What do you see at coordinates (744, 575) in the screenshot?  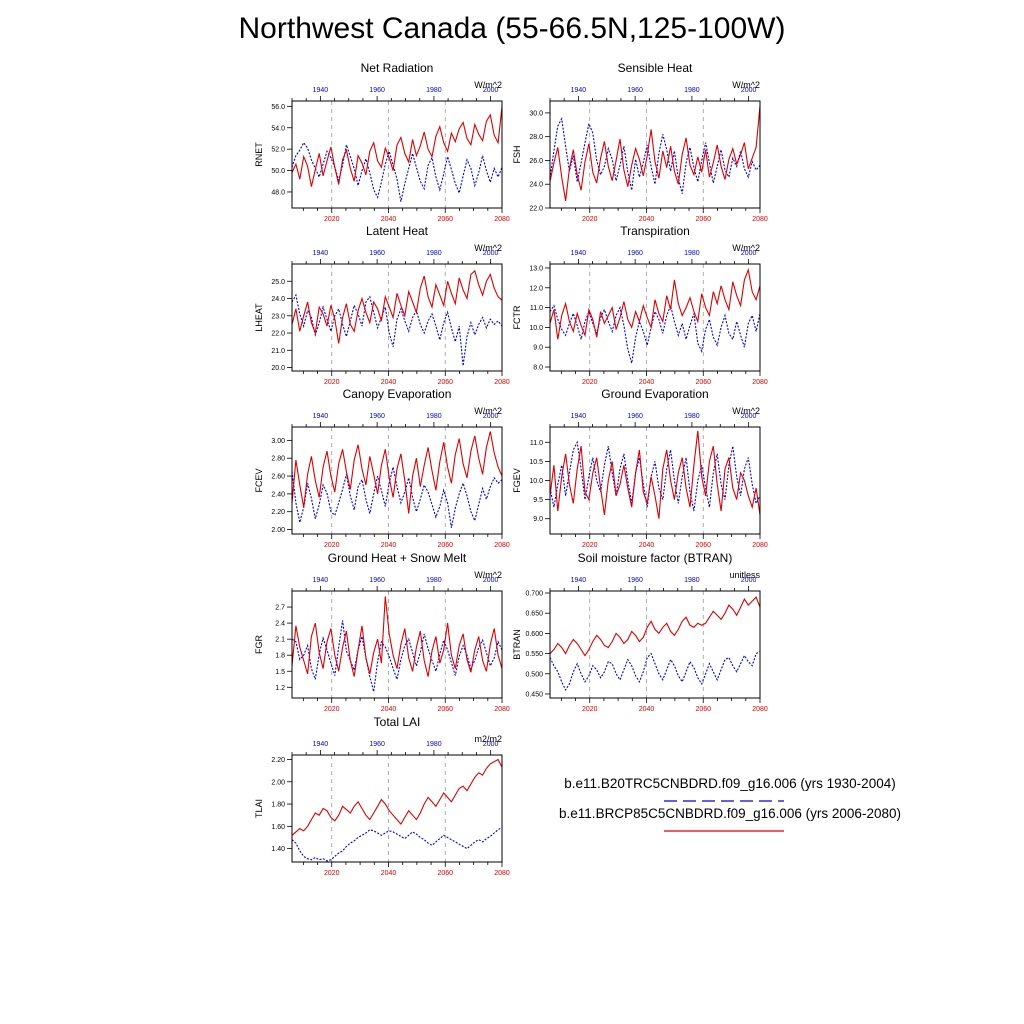 I see `panel-units: unitless` at bounding box center [744, 575].